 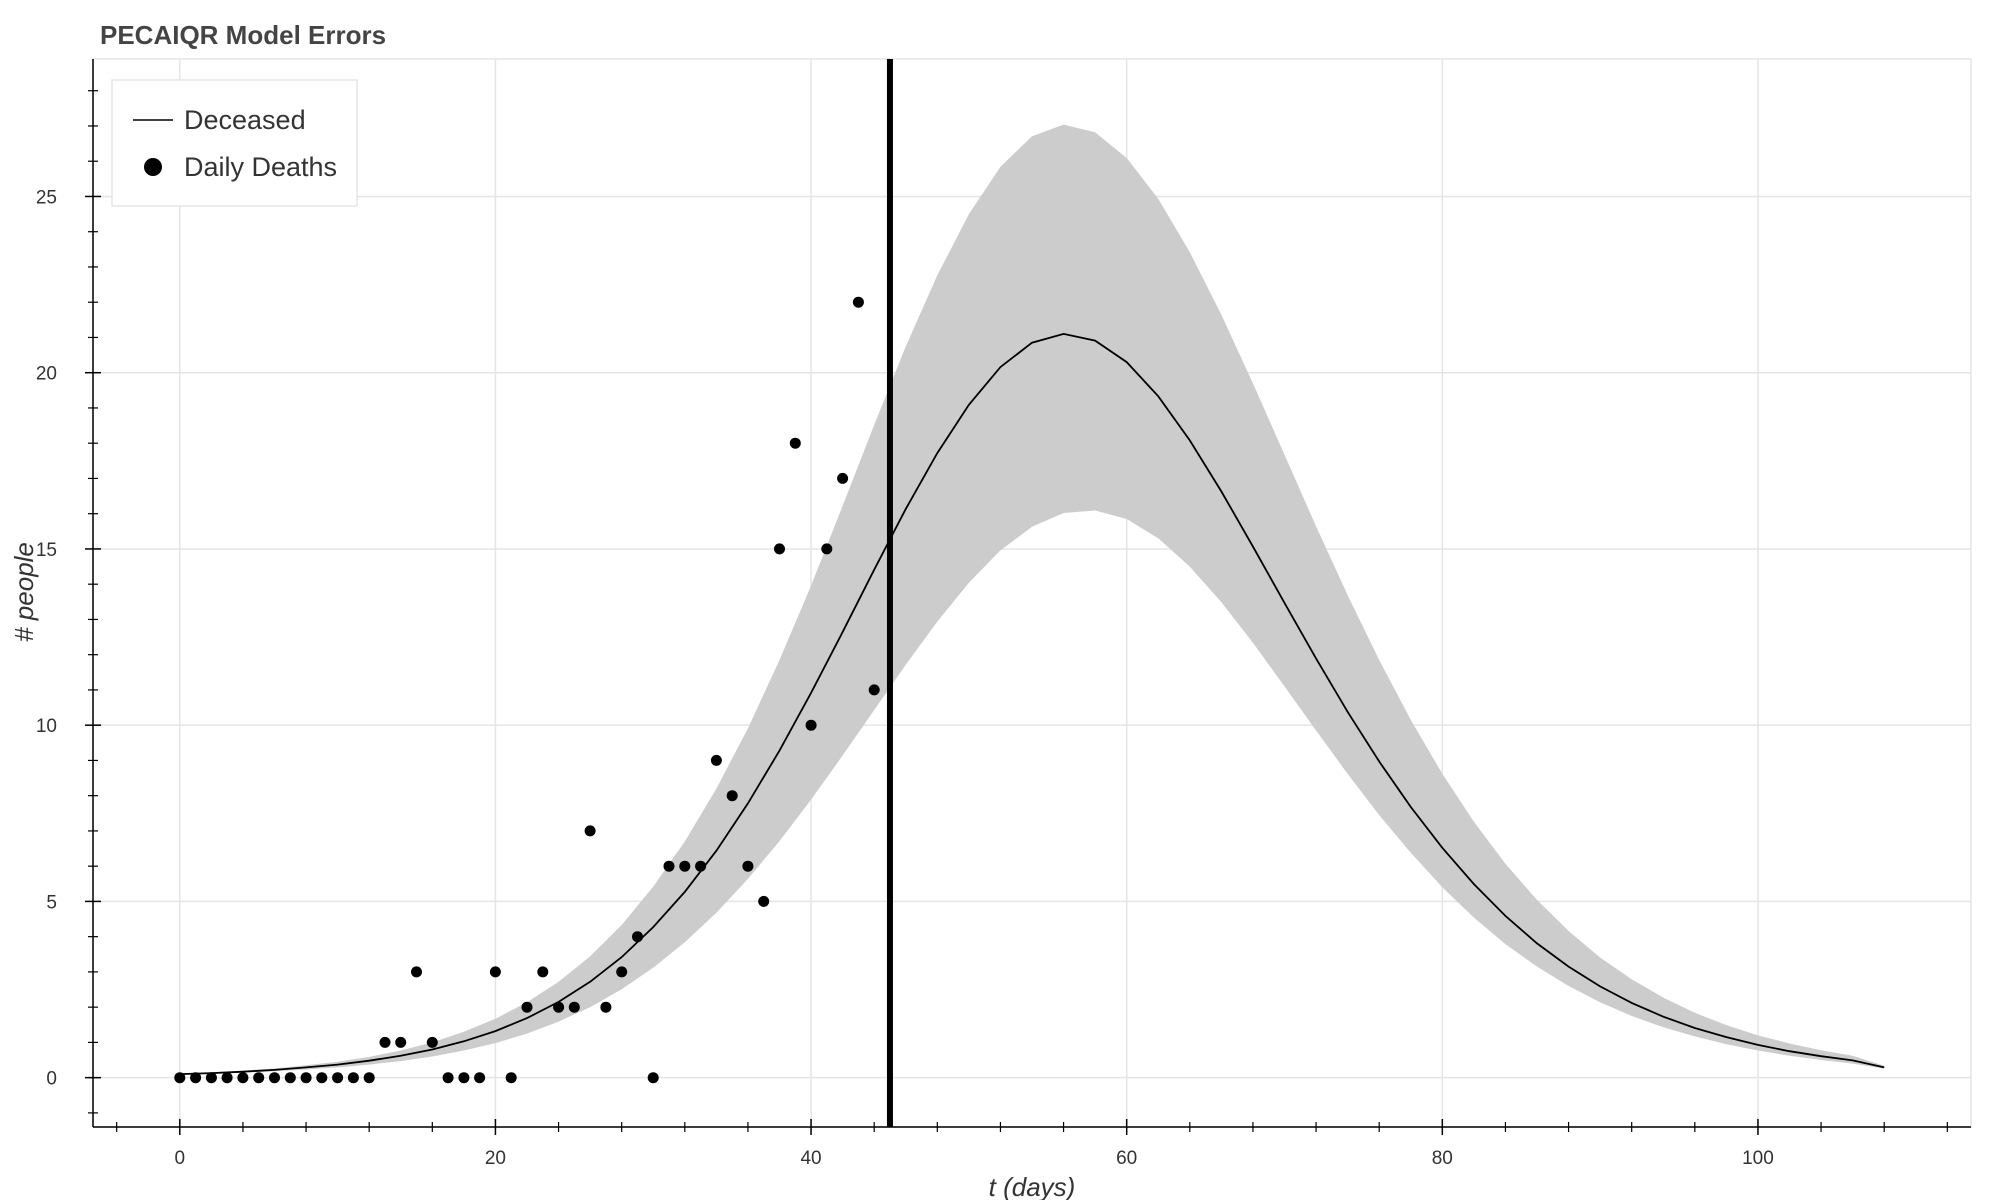 What do you see at coordinates (495, 1158) in the screenshot?
I see `x-tick-label: 20` at bounding box center [495, 1158].